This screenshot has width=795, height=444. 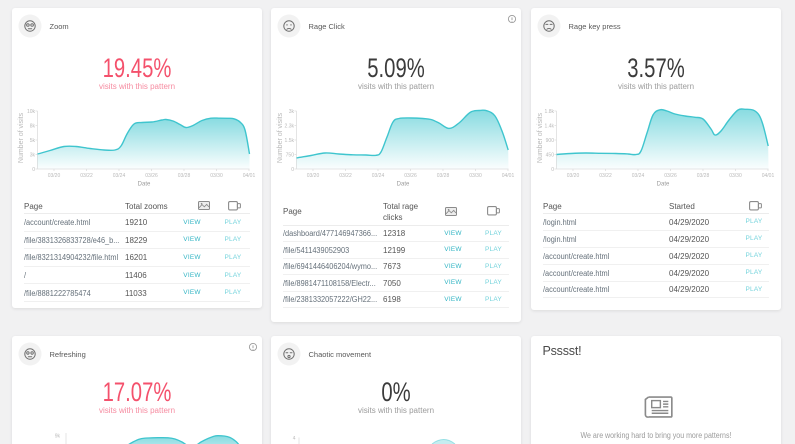 What do you see at coordinates (294, 439) in the screenshot?
I see `svg-text: 4` at bounding box center [294, 439].